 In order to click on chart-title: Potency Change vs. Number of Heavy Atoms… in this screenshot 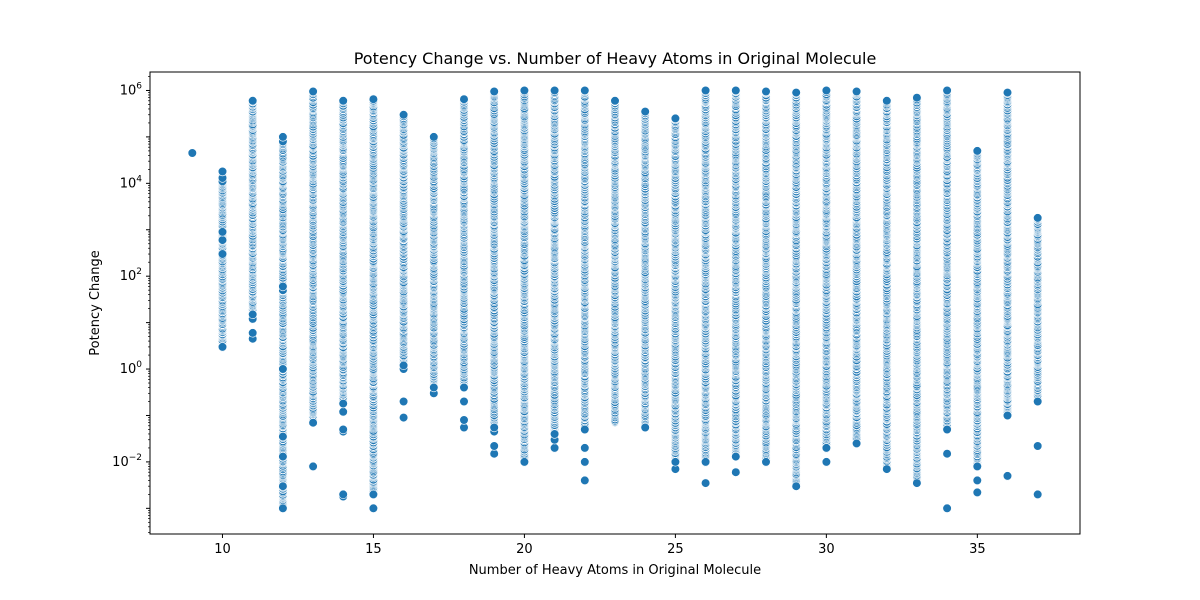, I will do `click(615, 58)`.